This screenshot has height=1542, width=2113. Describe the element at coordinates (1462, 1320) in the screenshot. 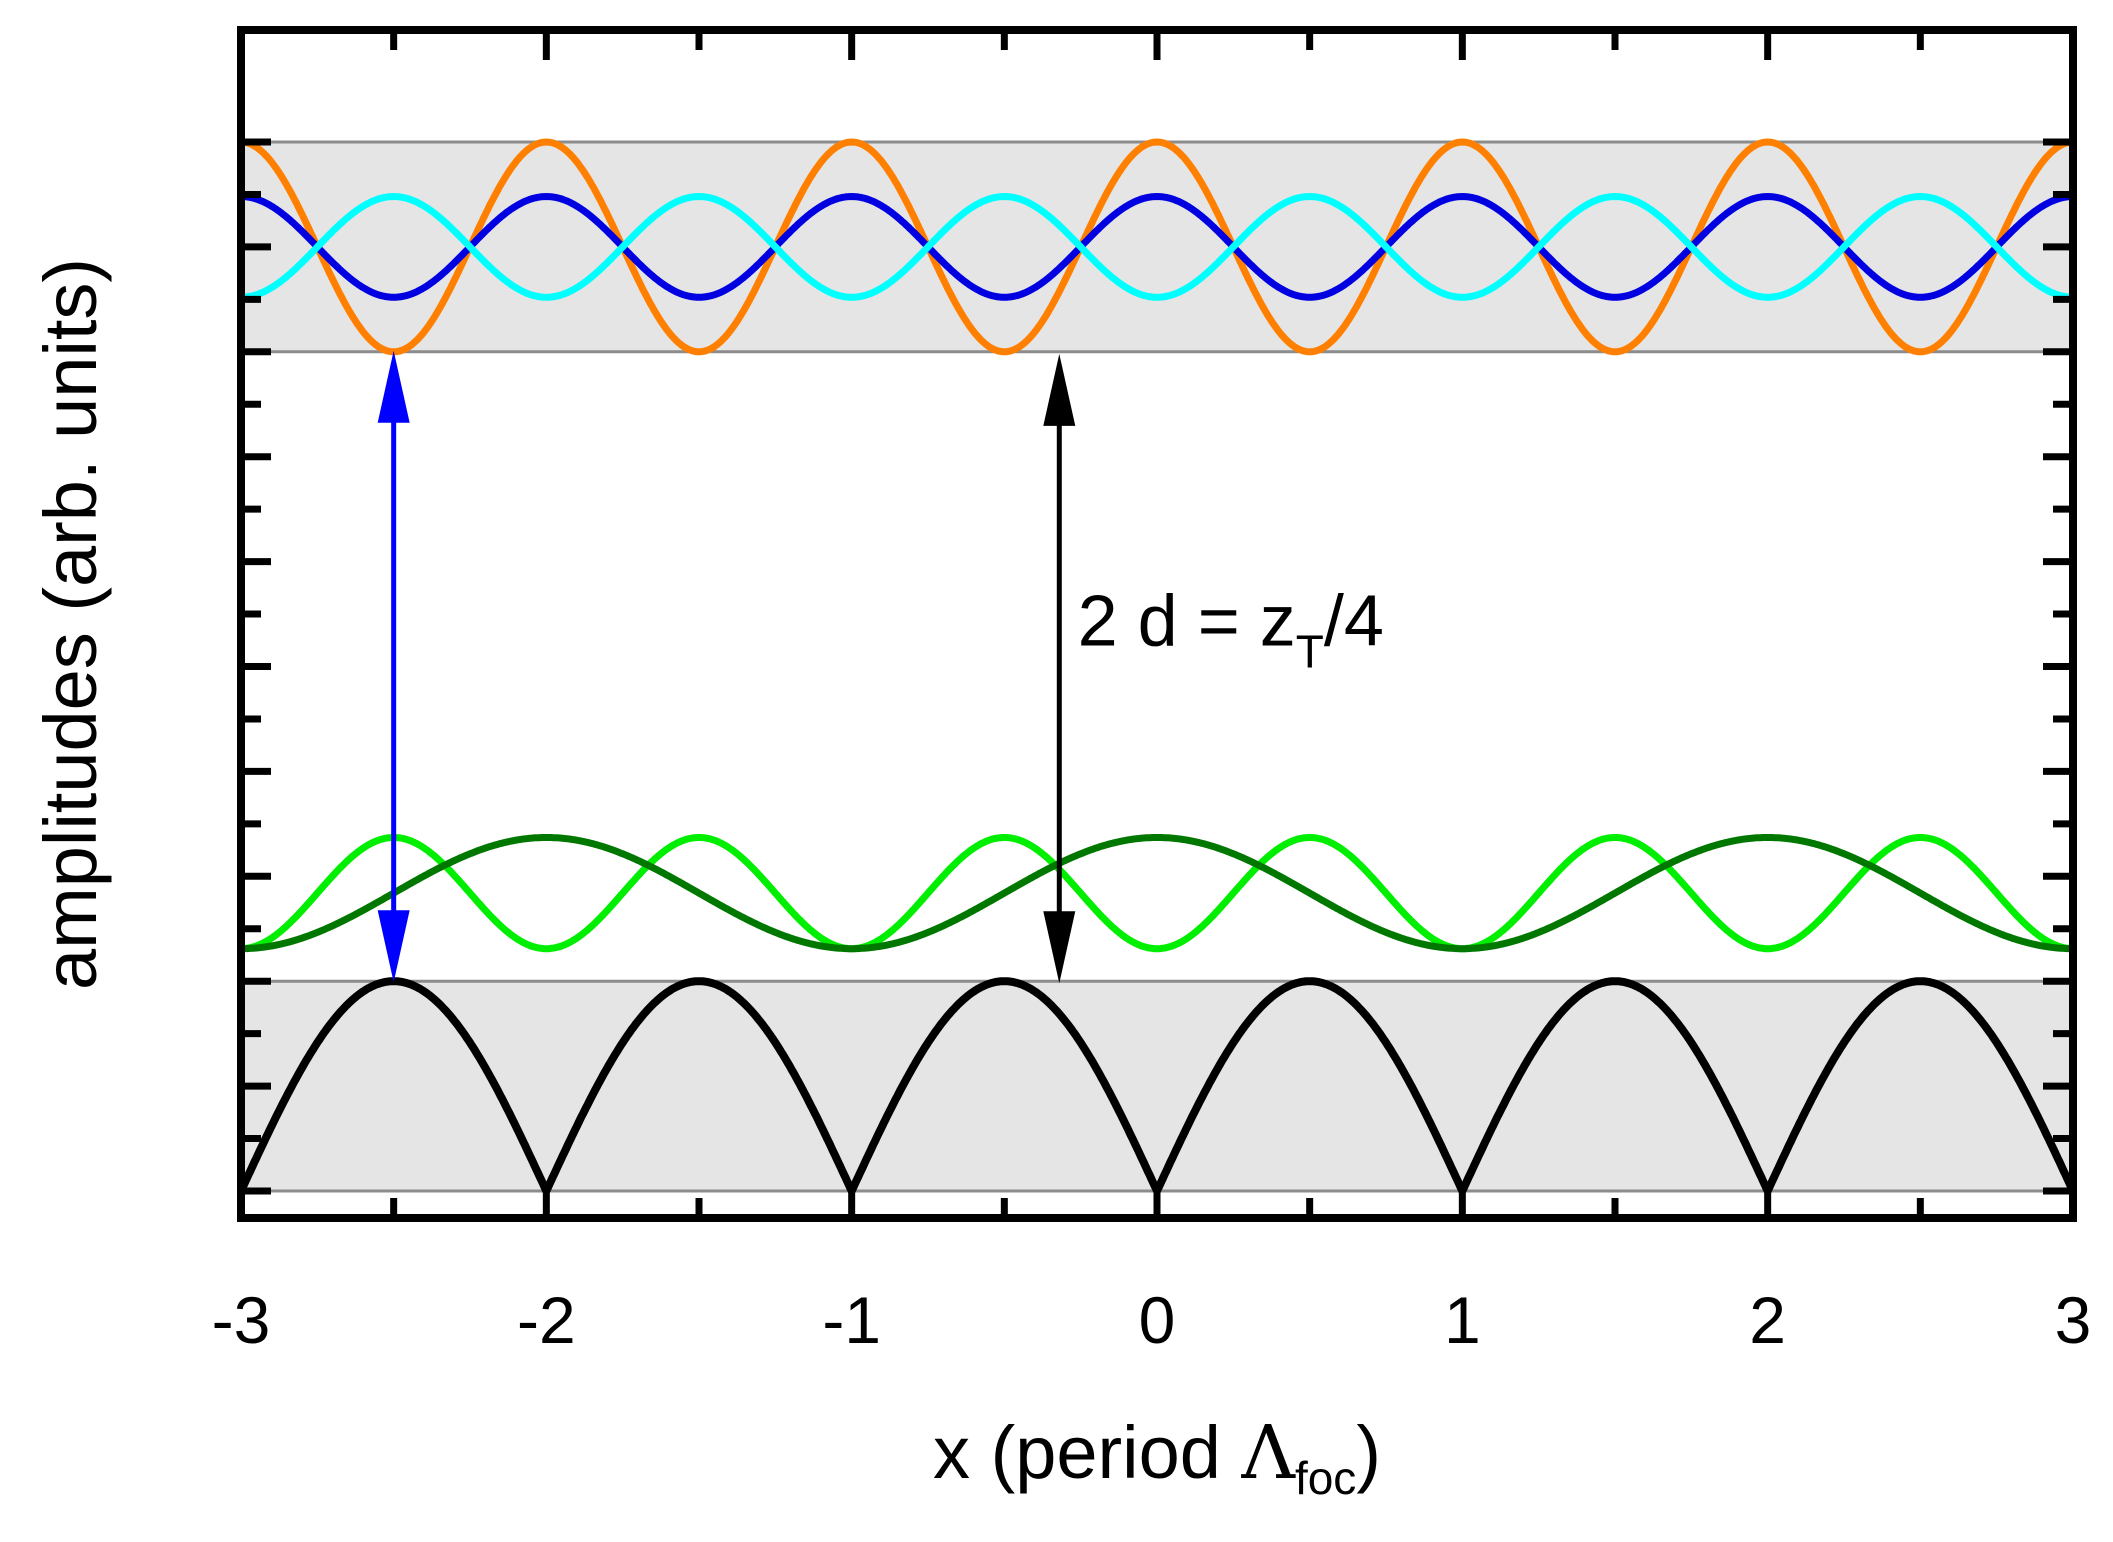

I see `x-tick-label: 1` at that location.